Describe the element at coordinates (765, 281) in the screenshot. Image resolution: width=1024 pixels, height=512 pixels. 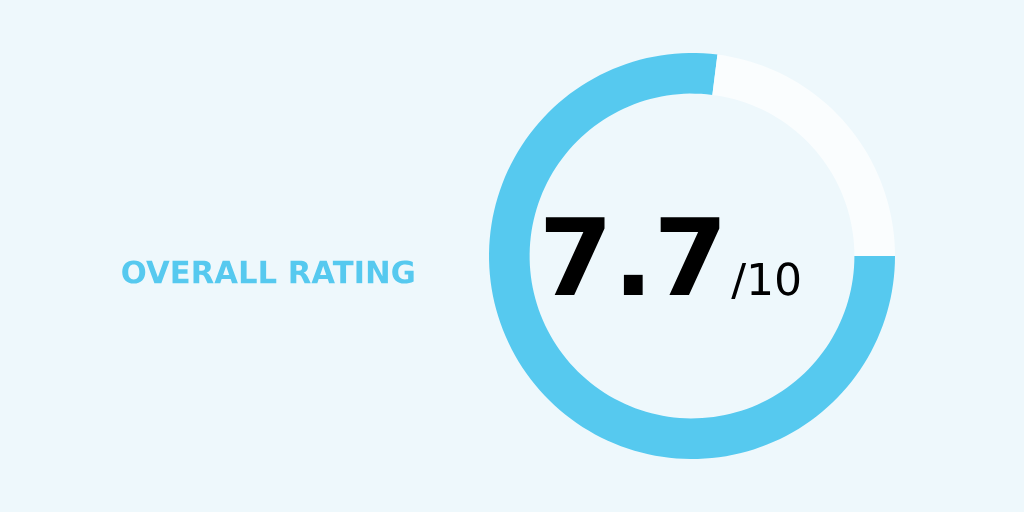
I see `text: /10` at that location.